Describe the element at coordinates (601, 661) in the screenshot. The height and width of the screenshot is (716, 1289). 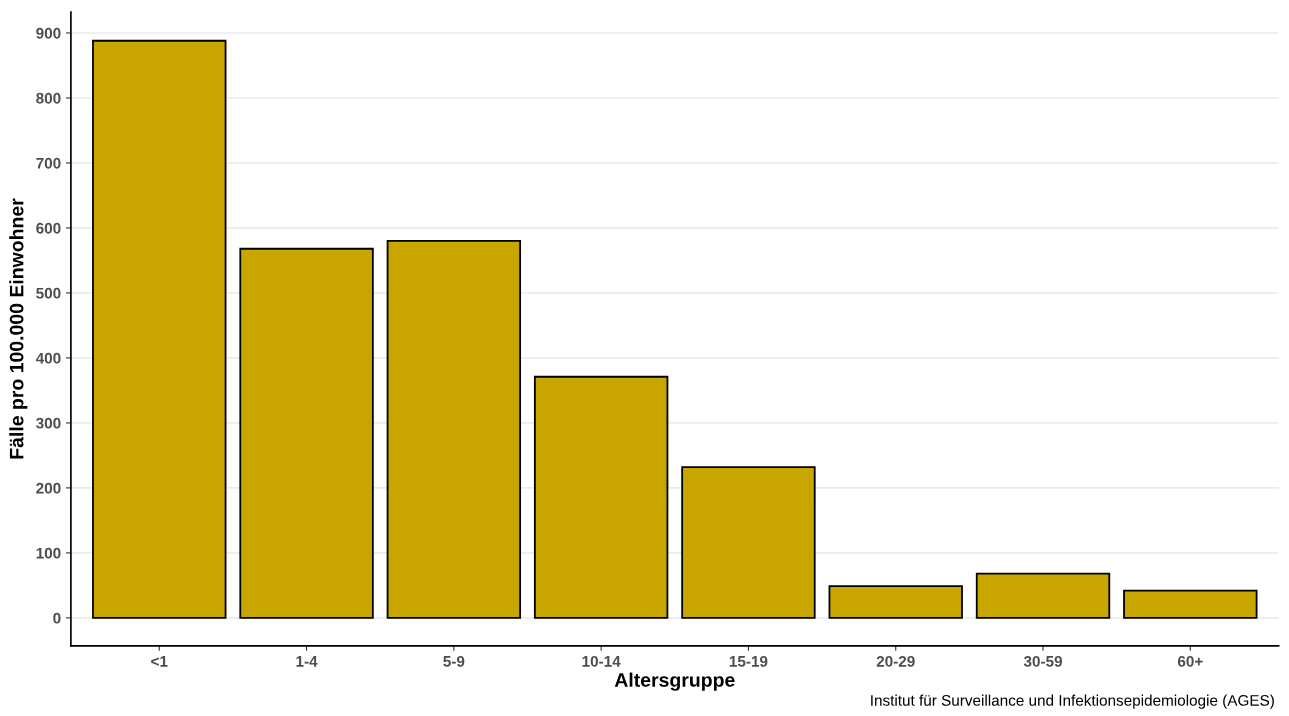
I see `x-tick-label: 10-14` at that location.